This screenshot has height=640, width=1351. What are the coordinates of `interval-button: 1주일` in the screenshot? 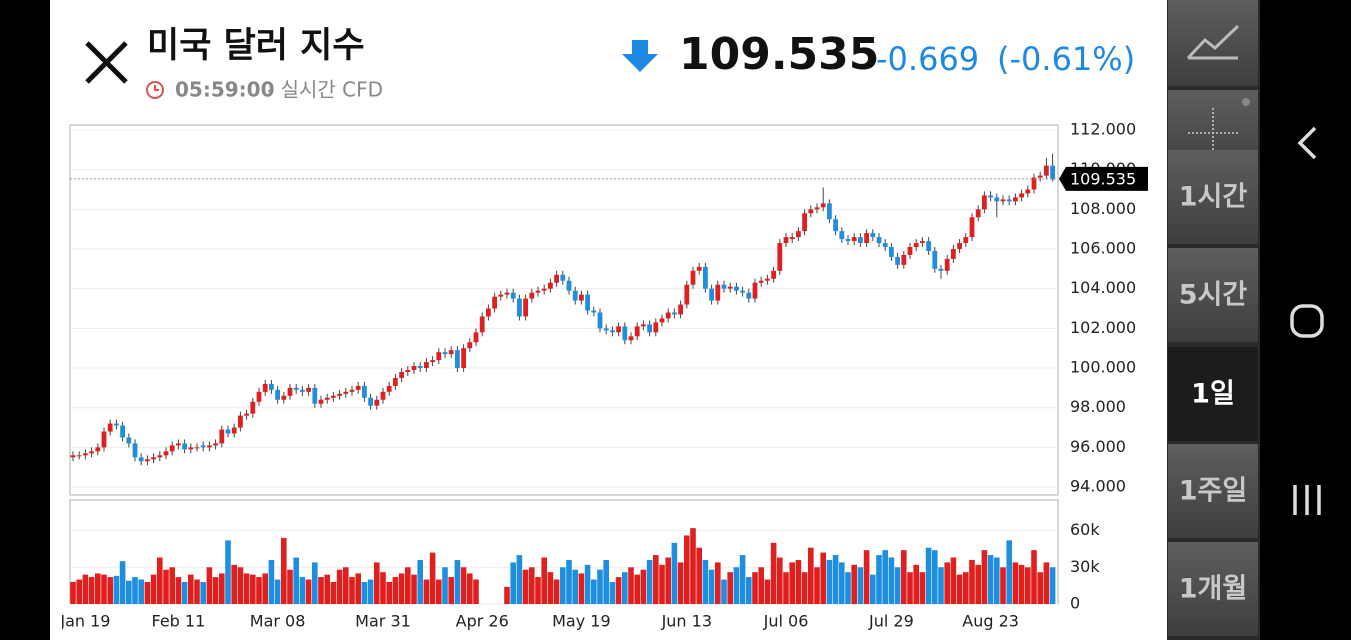 It's located at (1213, 491).